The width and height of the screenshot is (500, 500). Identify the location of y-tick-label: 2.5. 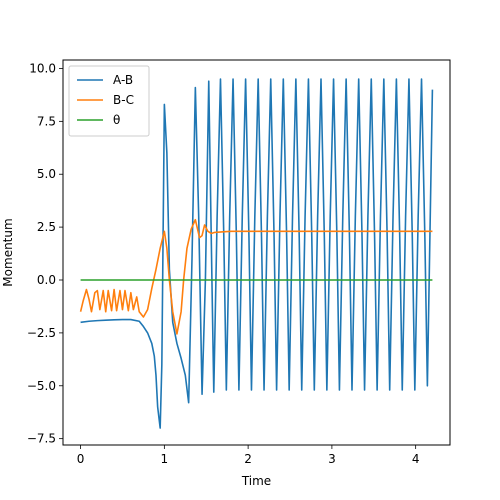
(46, 227).